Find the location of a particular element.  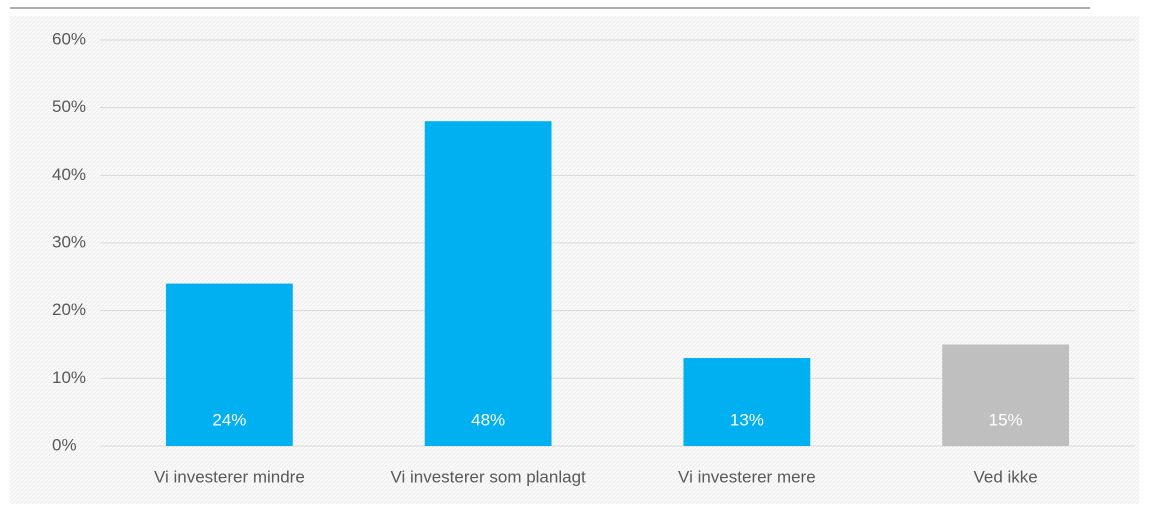

data-label: 13% is located at coordinates (747, 419).